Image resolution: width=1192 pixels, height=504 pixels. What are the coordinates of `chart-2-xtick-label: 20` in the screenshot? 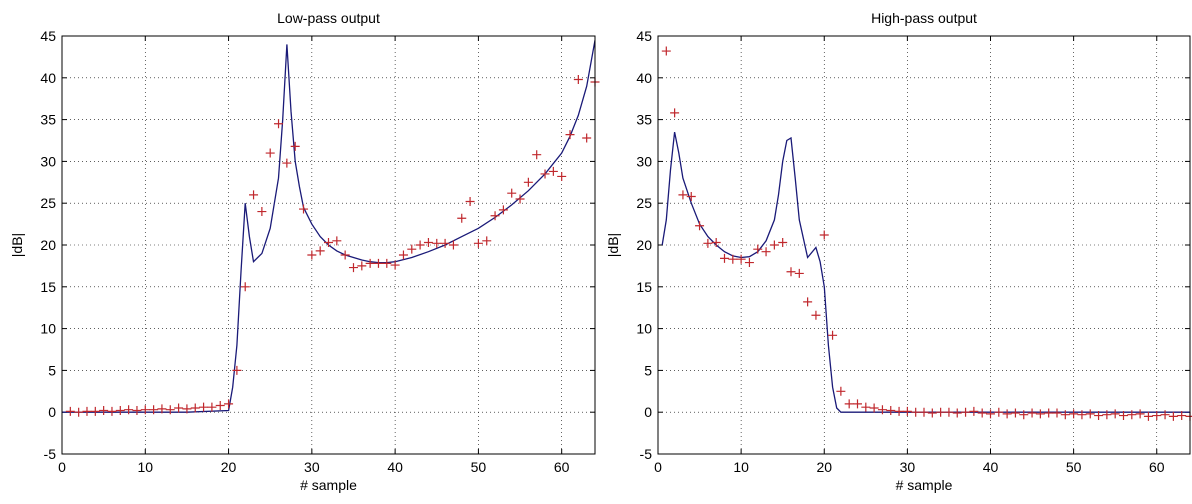 It's located at (824, 467).